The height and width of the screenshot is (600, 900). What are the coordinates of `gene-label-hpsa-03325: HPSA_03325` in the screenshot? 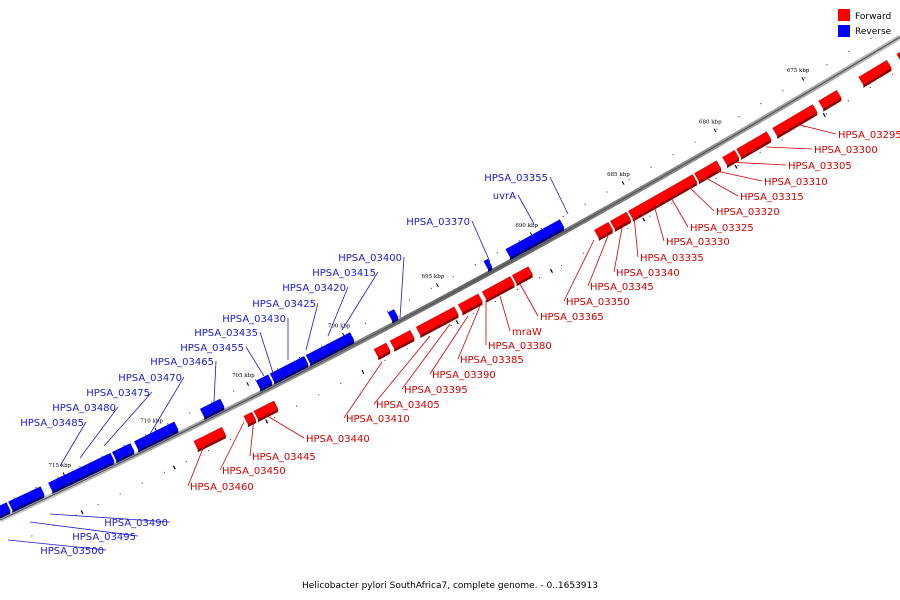 It's located at (722, 228).